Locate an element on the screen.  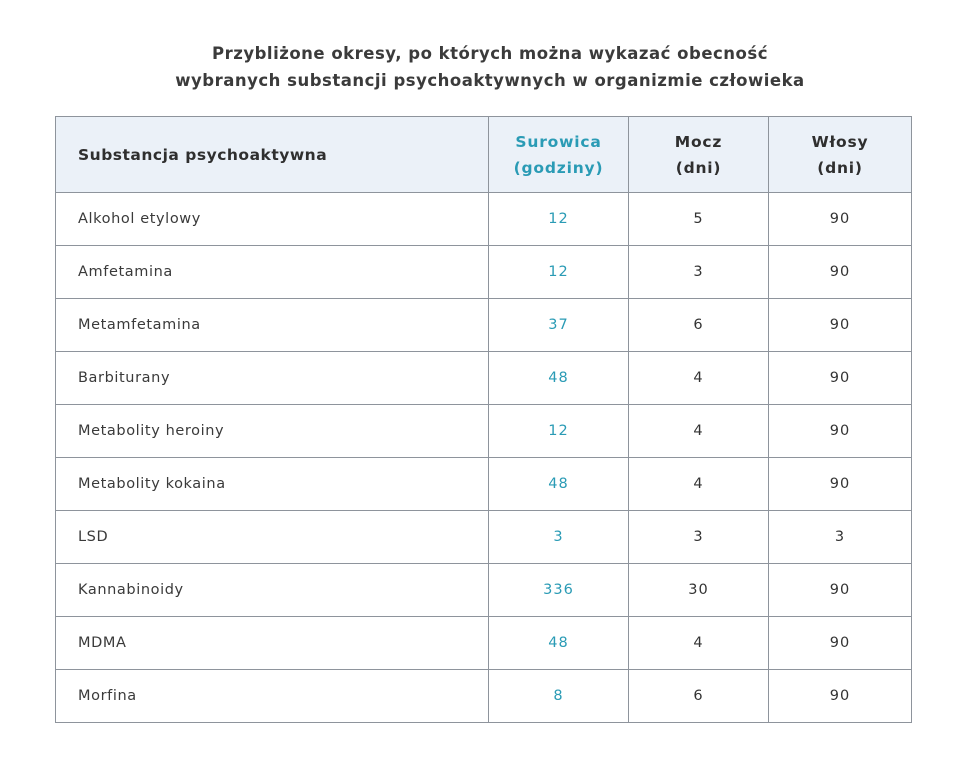
table-row: Metabolity heroiny 12 4 90 is located at coordinates (483, 431).